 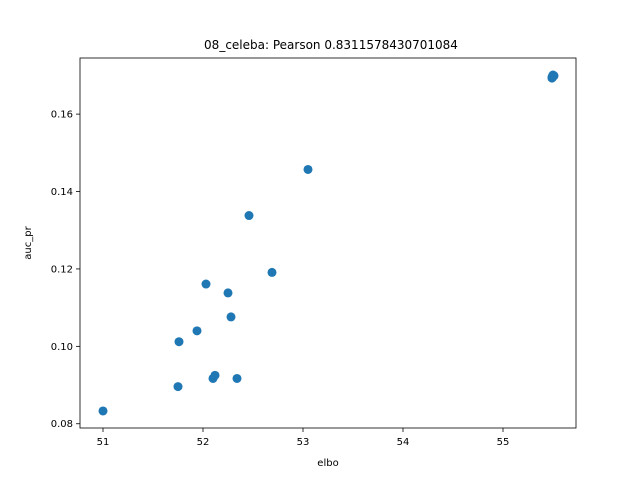 I want to click on y-tick-label: 0.14, so click(x=62, y=192).